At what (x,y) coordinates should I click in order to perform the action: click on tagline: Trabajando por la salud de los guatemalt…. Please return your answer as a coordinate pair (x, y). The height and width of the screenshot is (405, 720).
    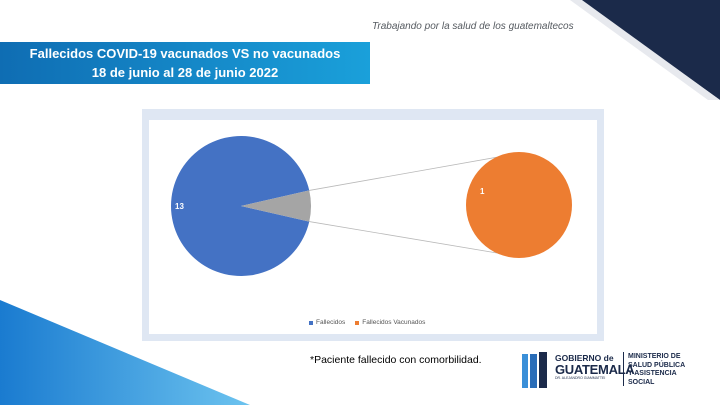
    Looking at the image, I should click on (473, 26).